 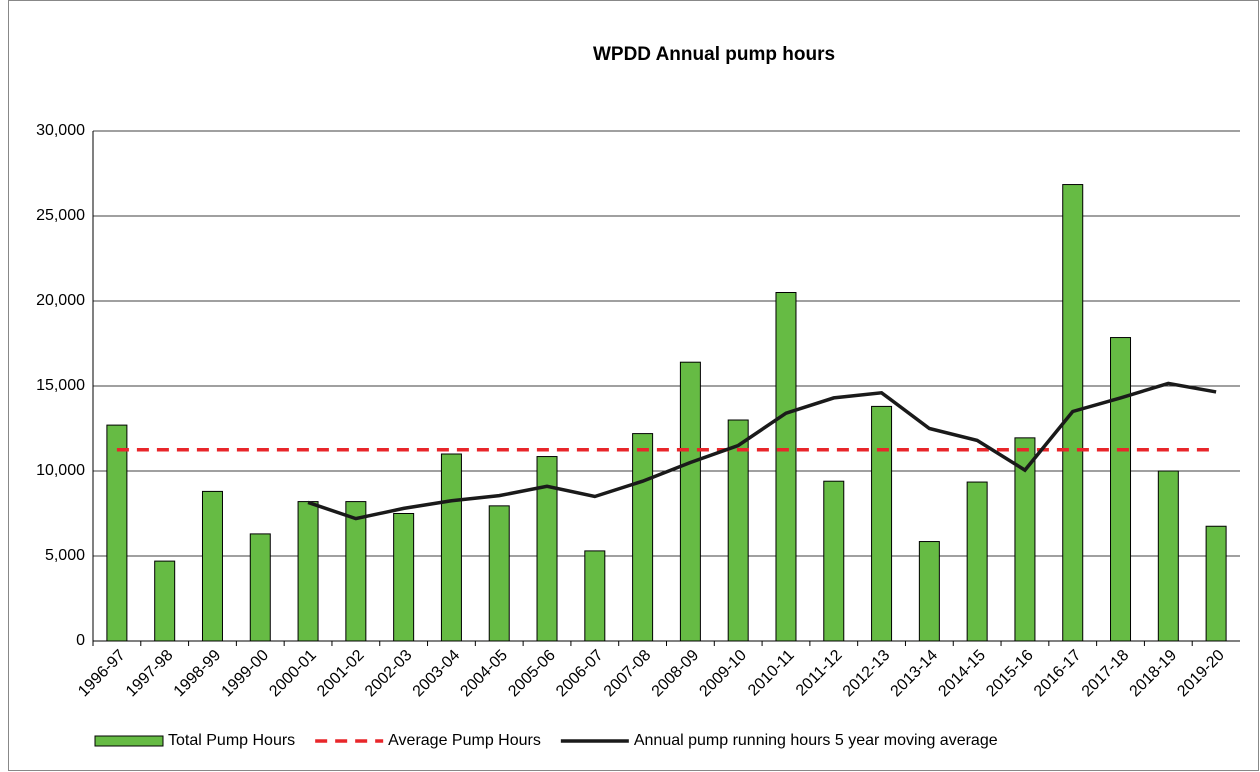 I want to click on y-tick-label: 30,000, so click(x=60, y=130).